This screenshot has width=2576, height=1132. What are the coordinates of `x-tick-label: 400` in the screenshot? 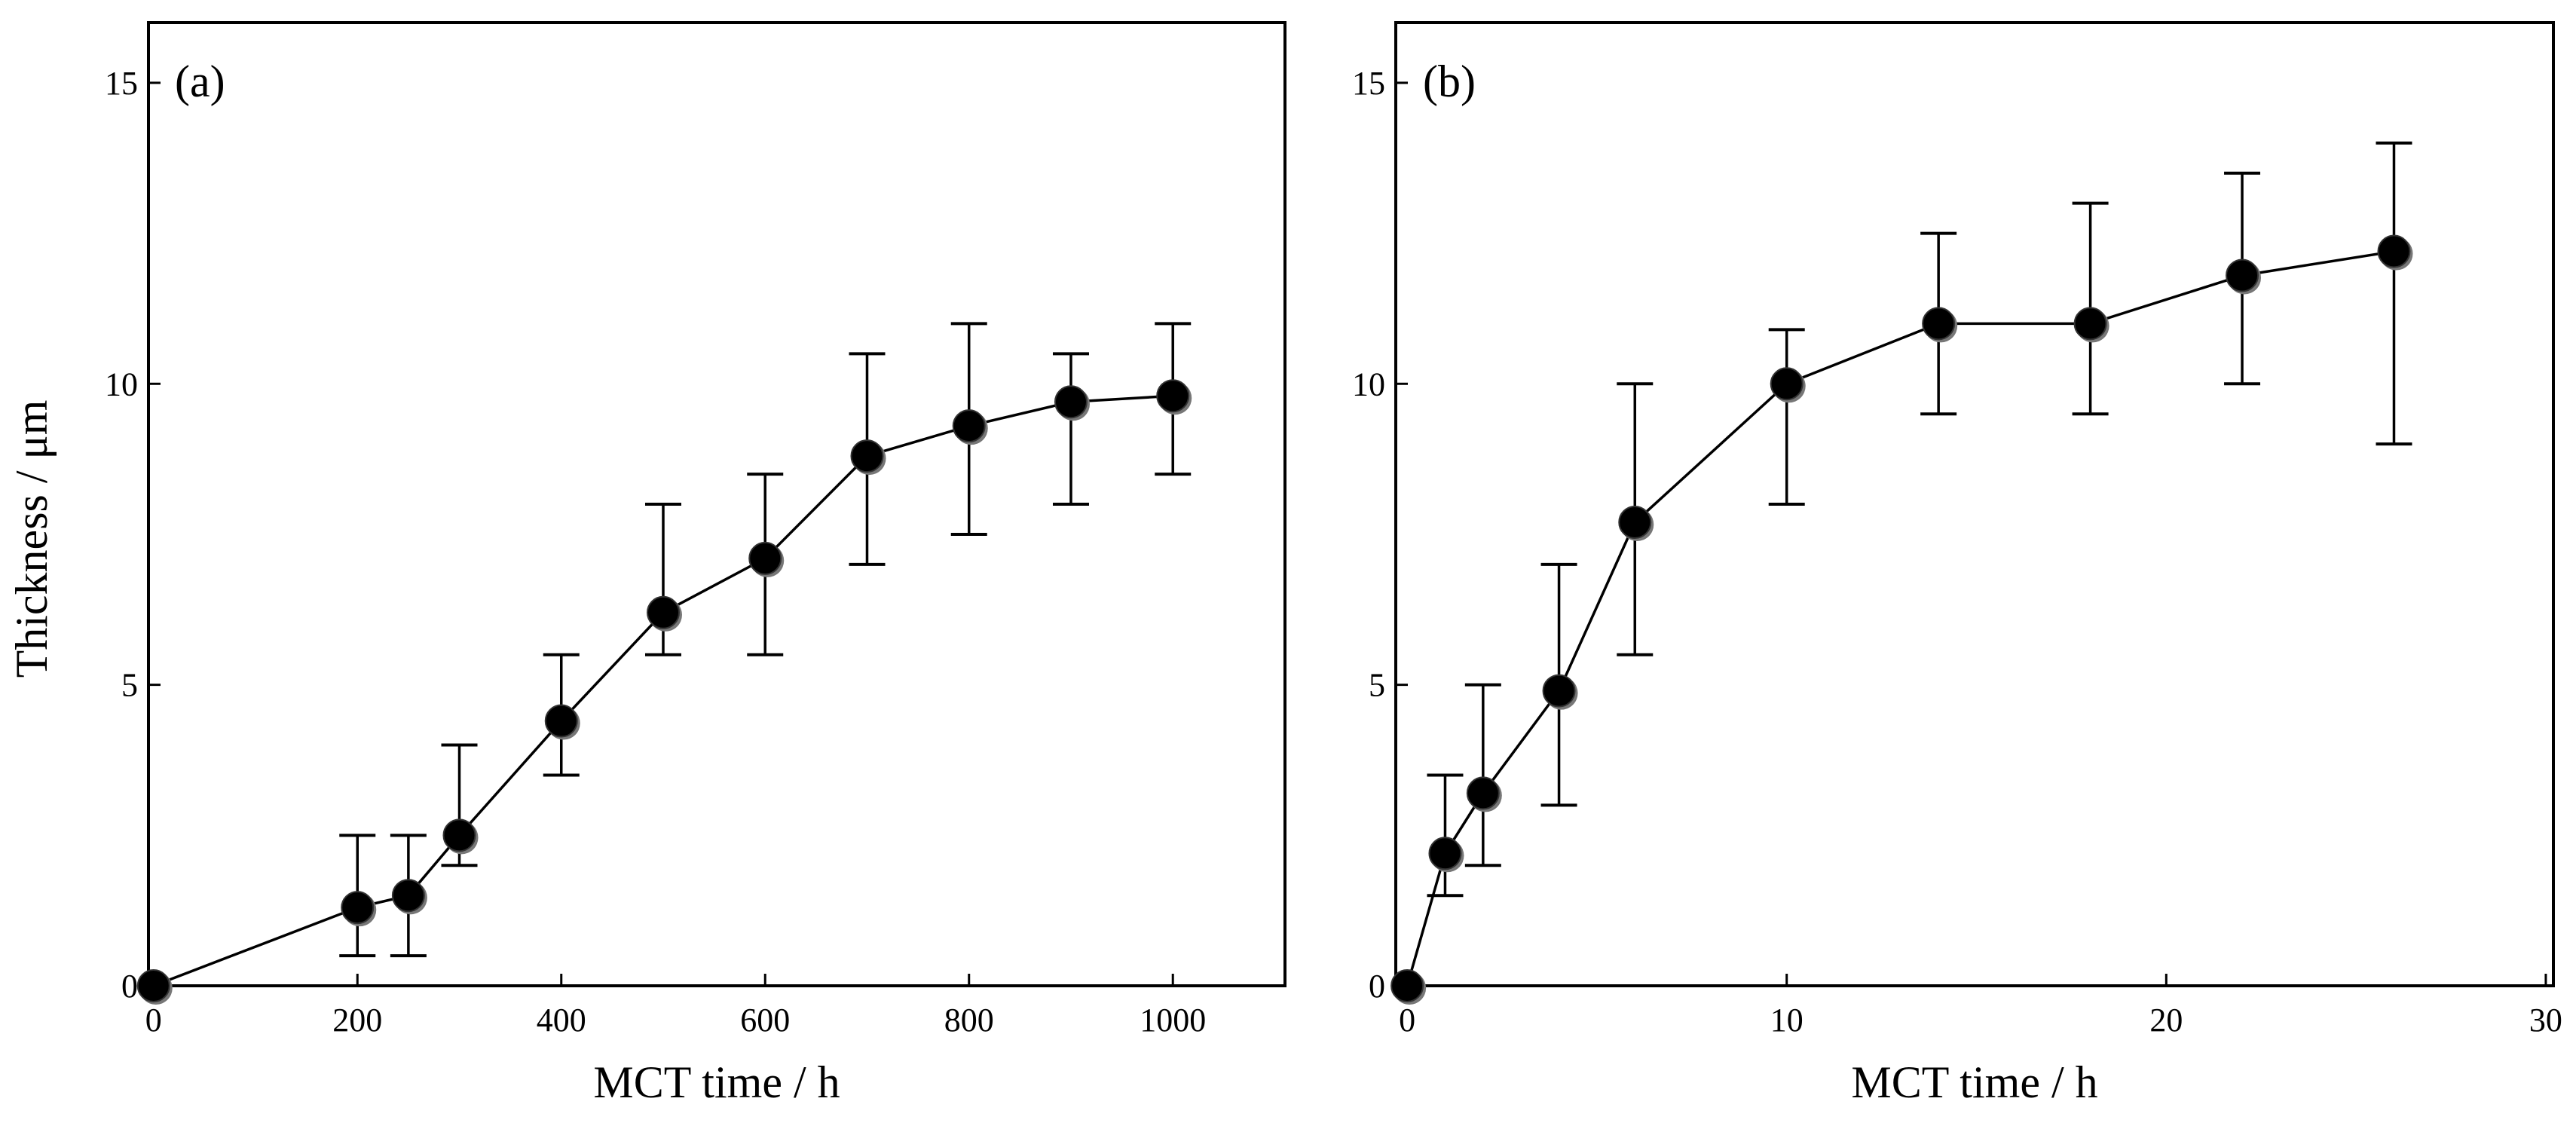 It's located at (561, 1021).